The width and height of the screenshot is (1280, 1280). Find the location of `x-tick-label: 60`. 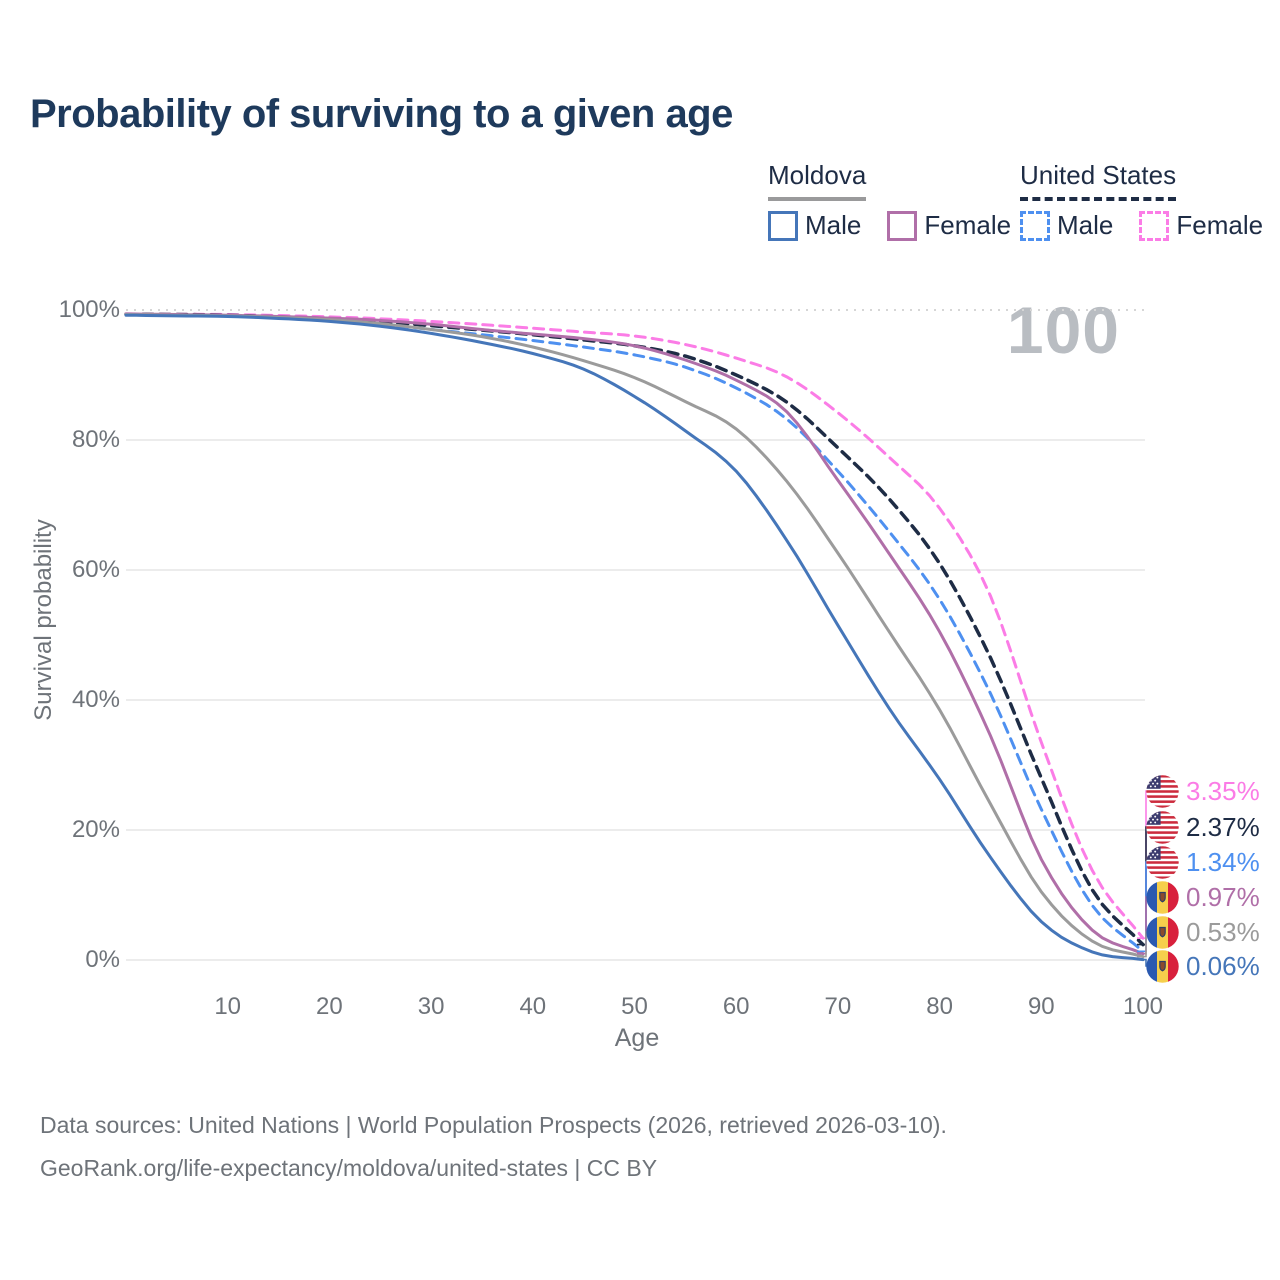

x-tick-label: 60 is located at coordinates (736, 1006).